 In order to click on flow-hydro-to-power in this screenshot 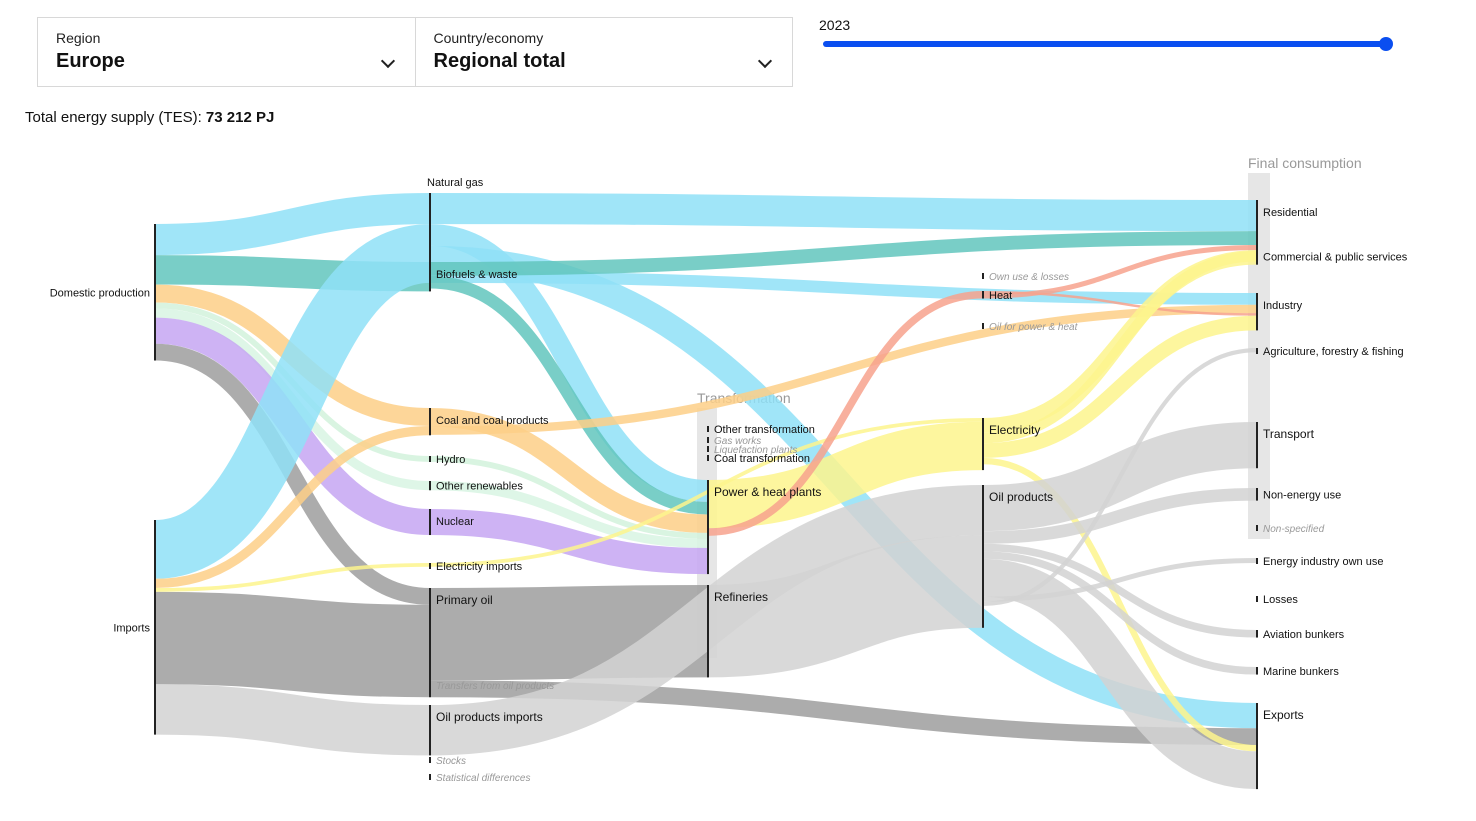, I will do `click(569, 497)`.